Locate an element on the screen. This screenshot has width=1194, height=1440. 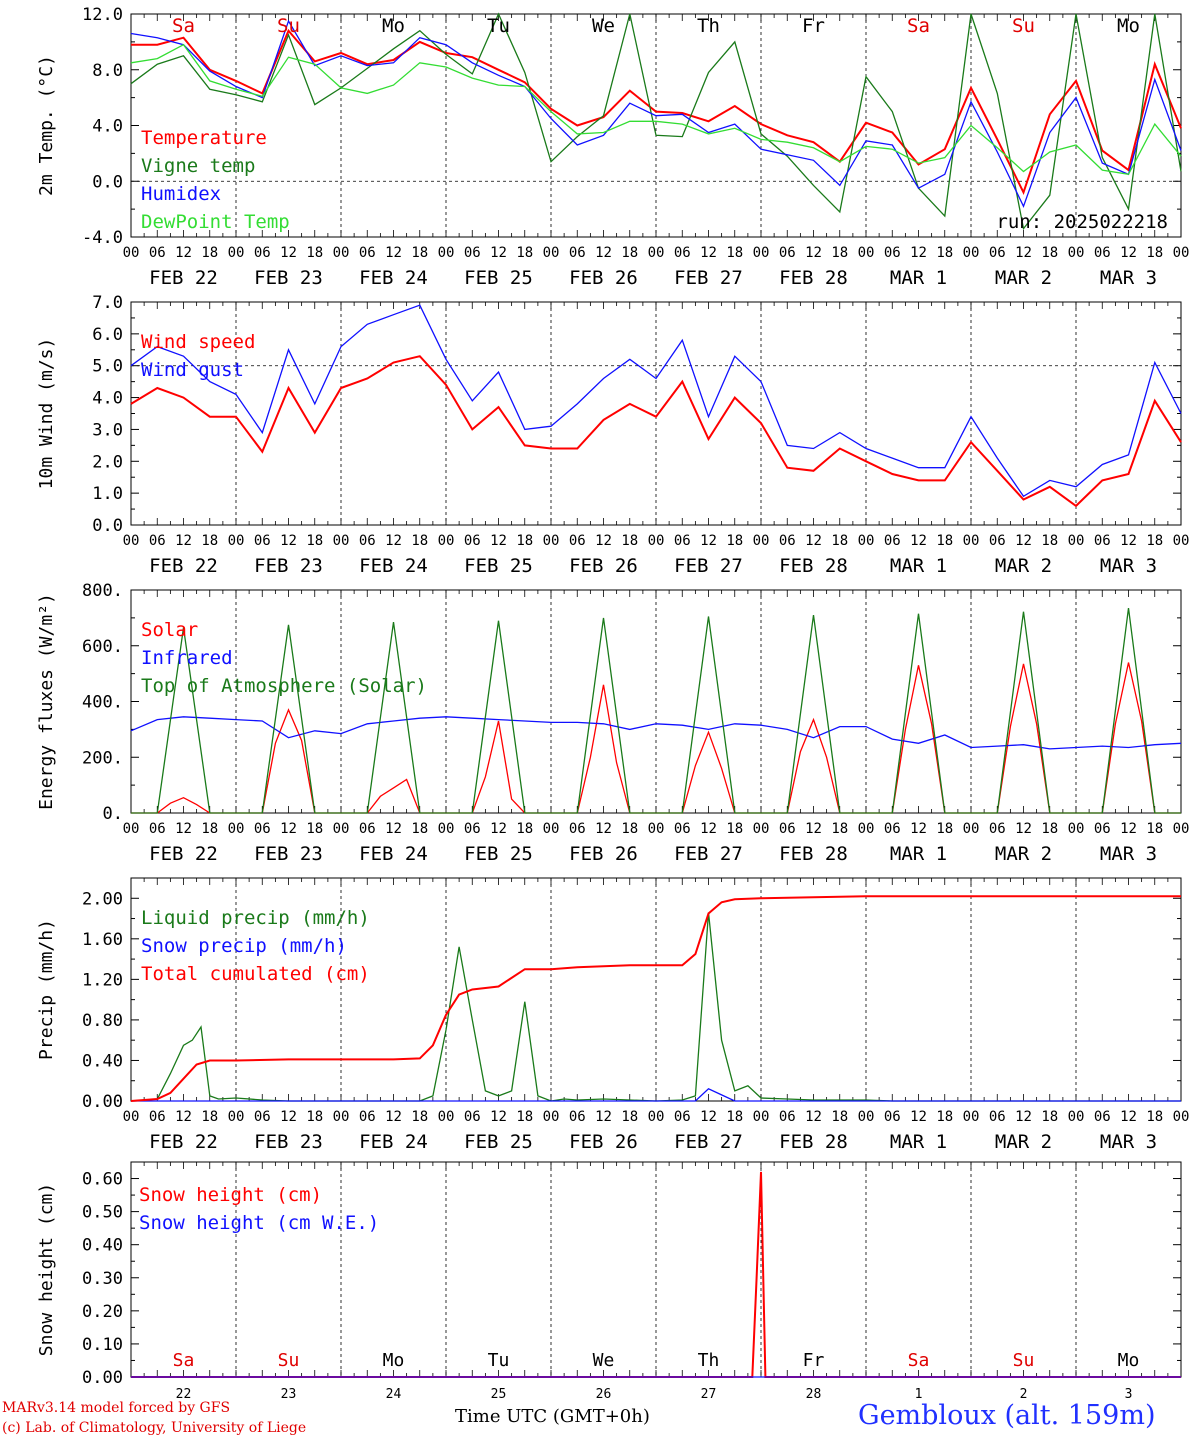
legend-entry: Snow height (cm W.E.) is located at coordinates (259, 1223).